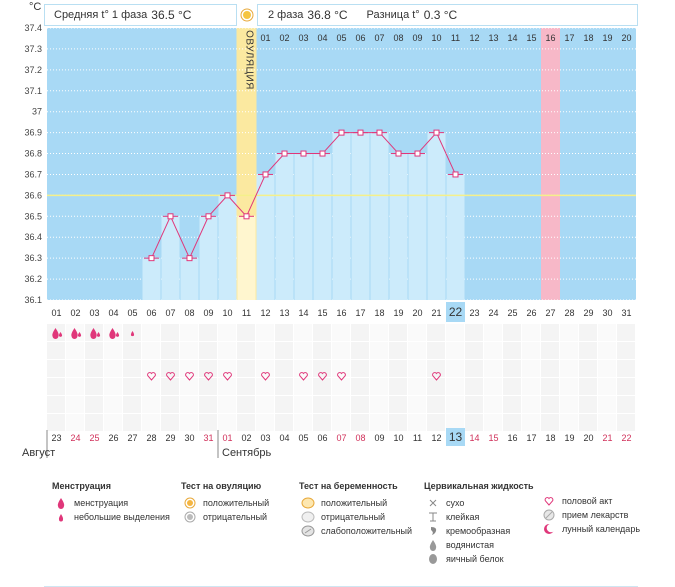 This screenshot has width=675, height=587. What do you see at coordinates (626, 438) in the screenshot?
I see `calendar-date-label: 22` at bounding box center [626, 438].